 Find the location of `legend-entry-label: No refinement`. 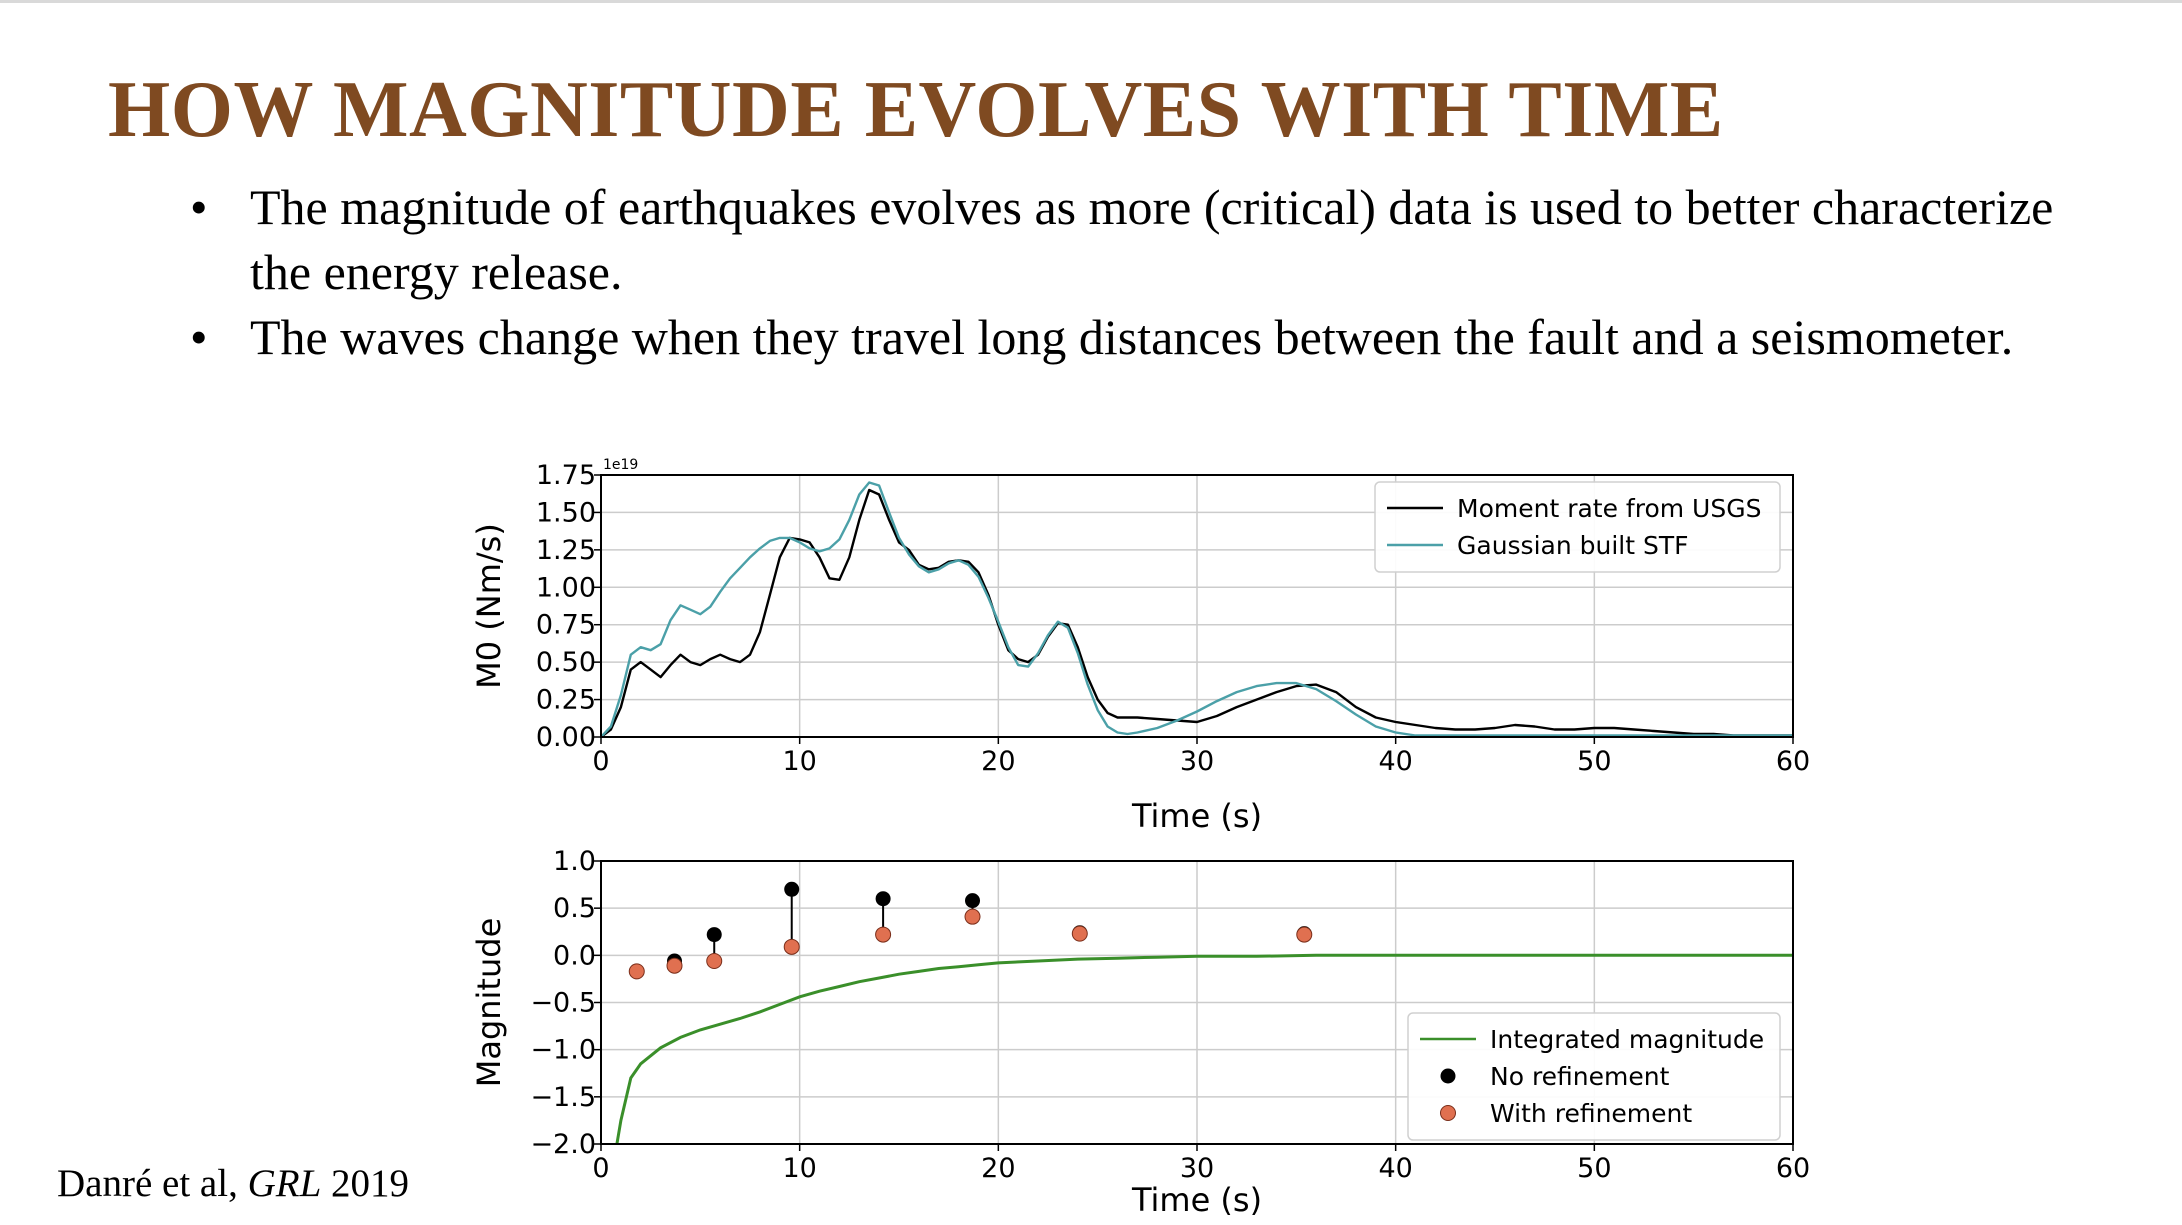

legend-entry-label: No refinement is located at coordinates (1580, 1076).